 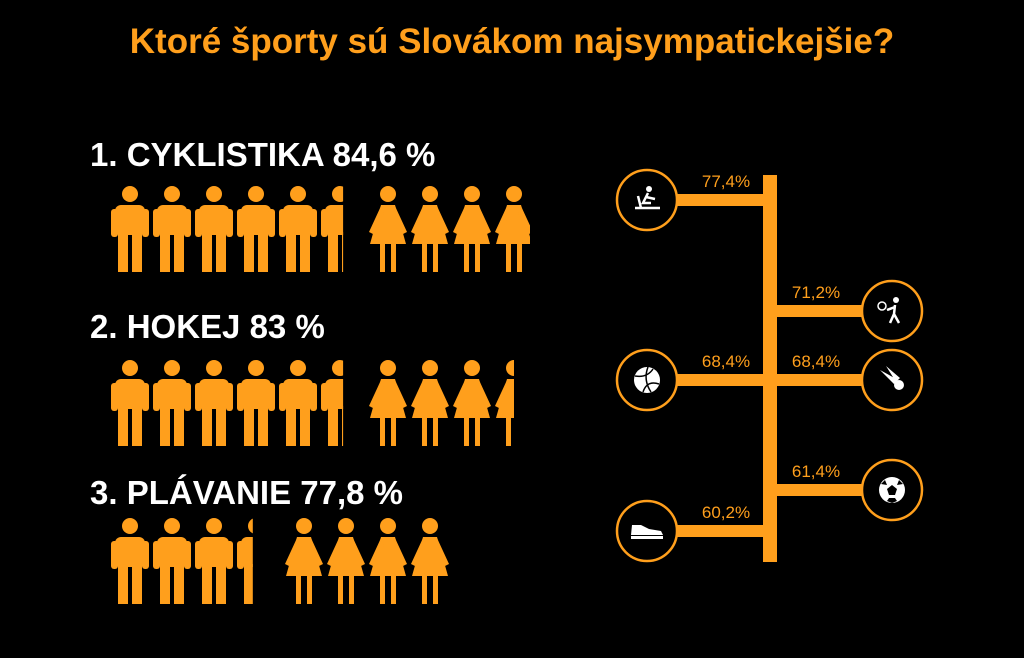 I want to click on shuttlecock-icon, so click(x=892, y=378).